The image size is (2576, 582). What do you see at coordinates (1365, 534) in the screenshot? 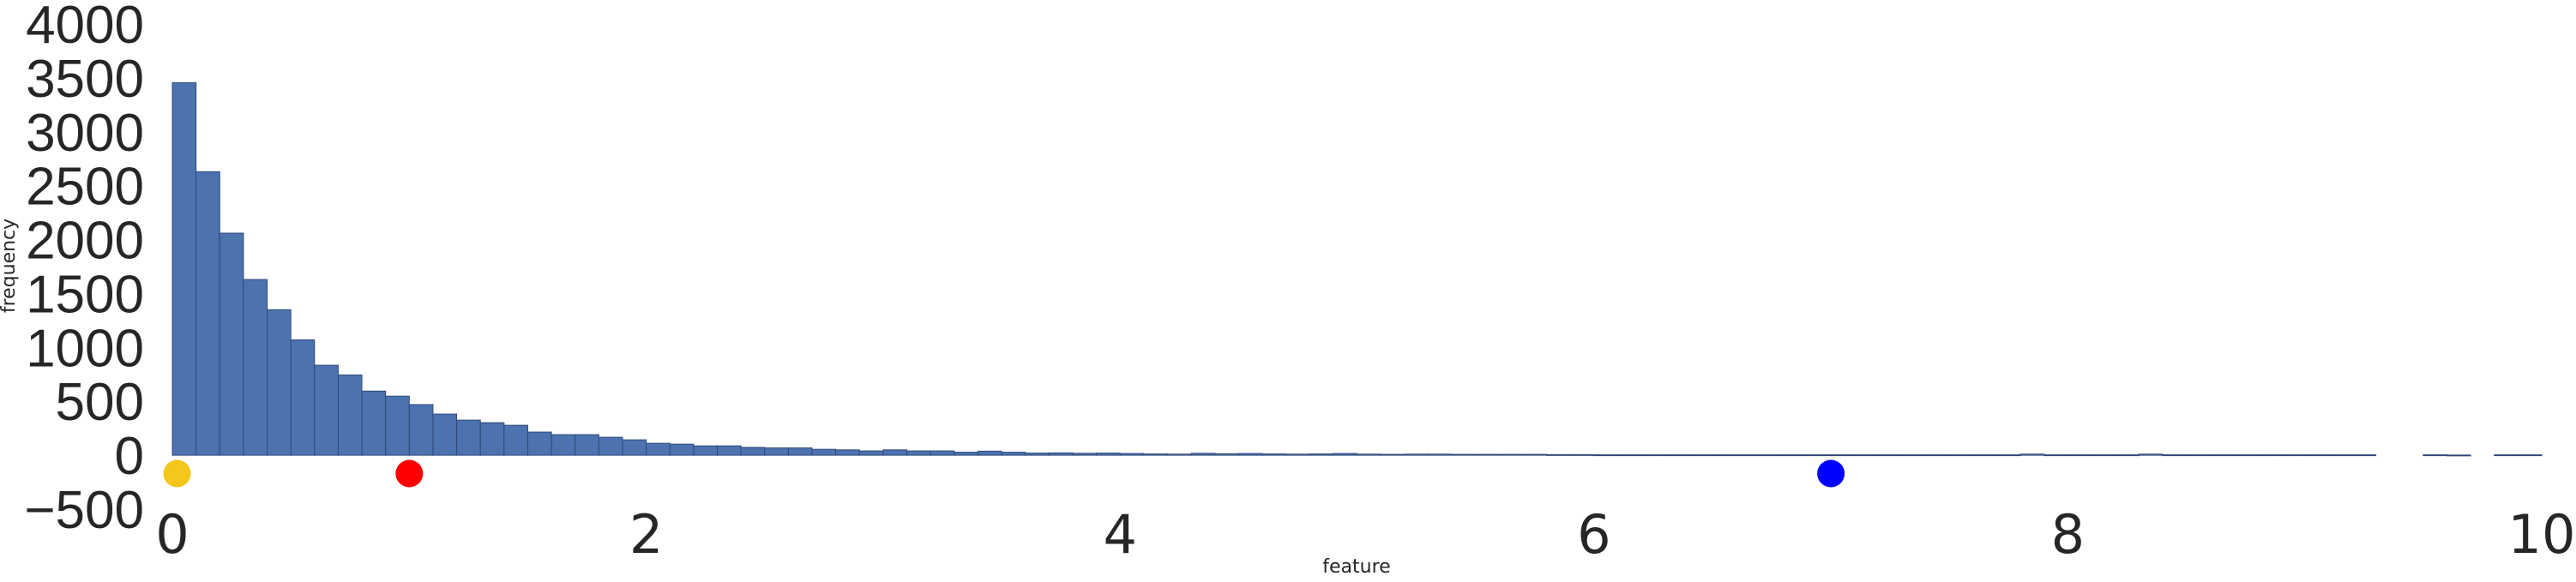
I see `x-tick-labels: 0 2 4 6 8 10` at bounding box center [1365, 534].